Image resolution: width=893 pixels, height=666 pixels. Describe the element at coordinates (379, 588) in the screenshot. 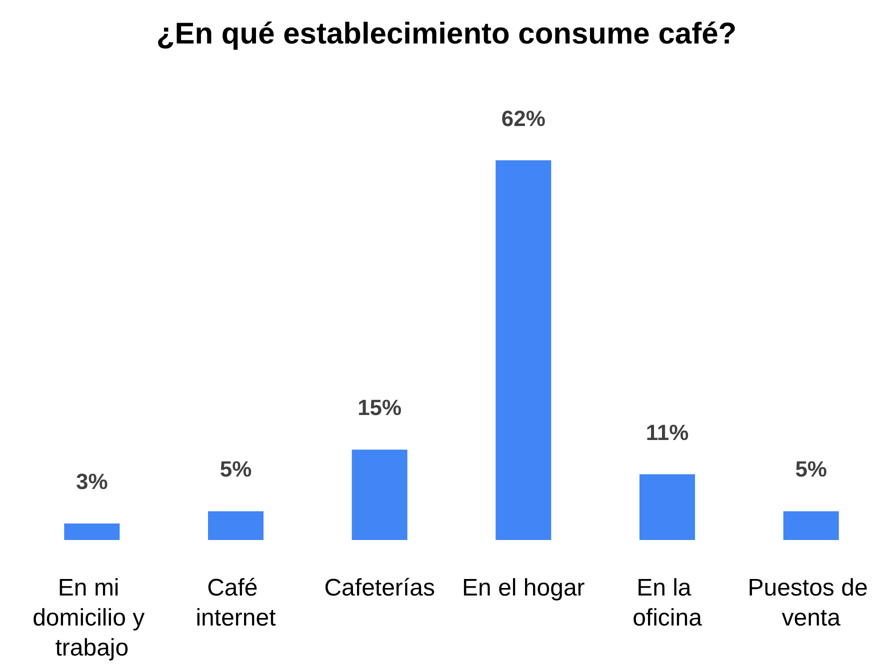

I see `x-tick-label: Cafeterías` at that location.